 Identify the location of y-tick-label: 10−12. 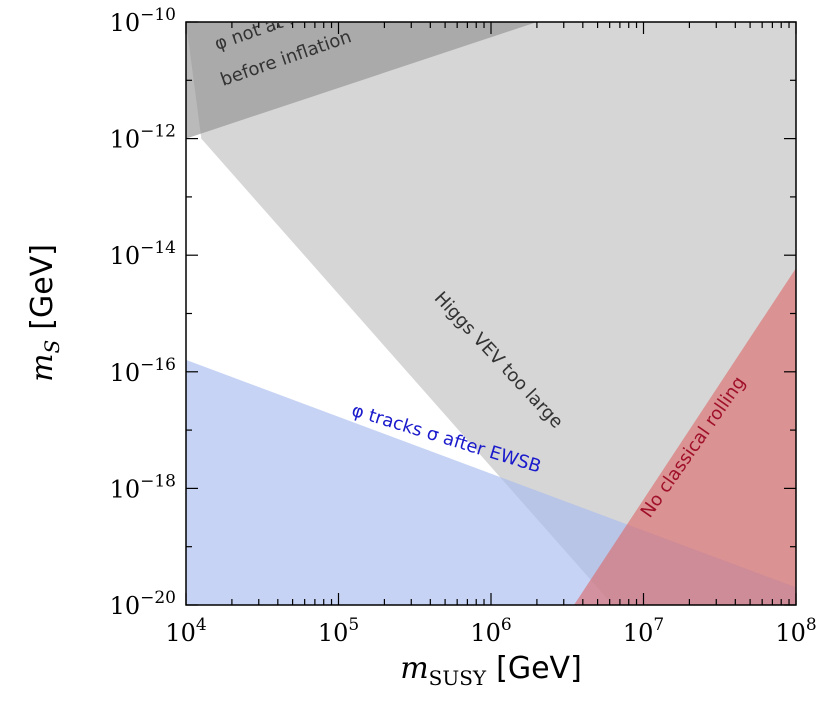
(143, 138).